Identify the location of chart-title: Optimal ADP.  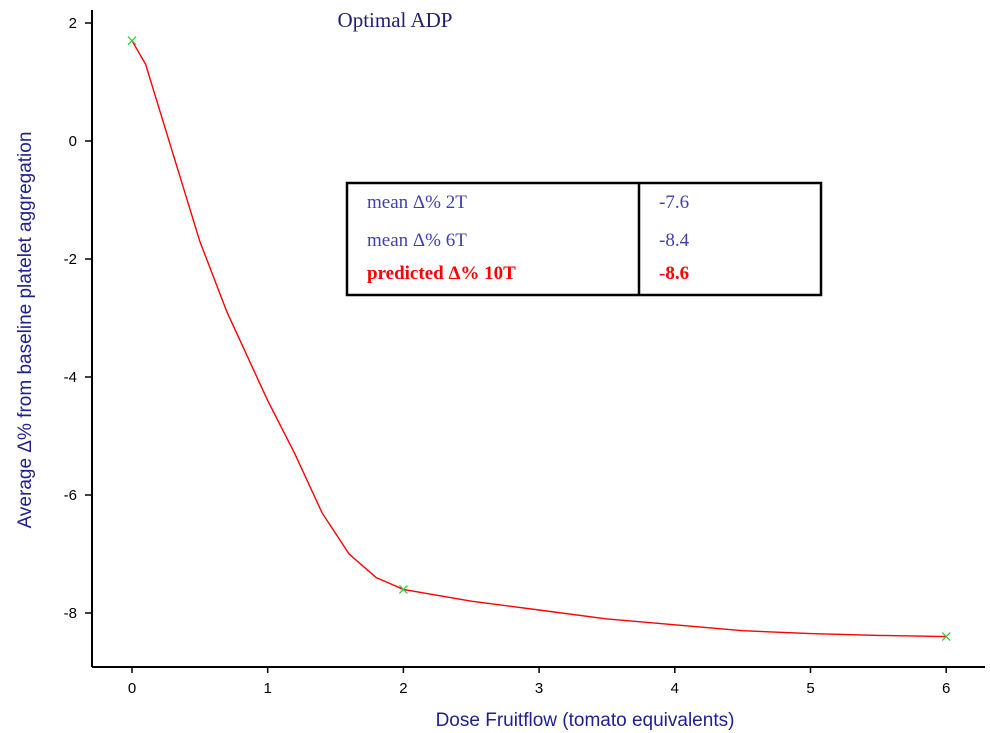
(395, 20).